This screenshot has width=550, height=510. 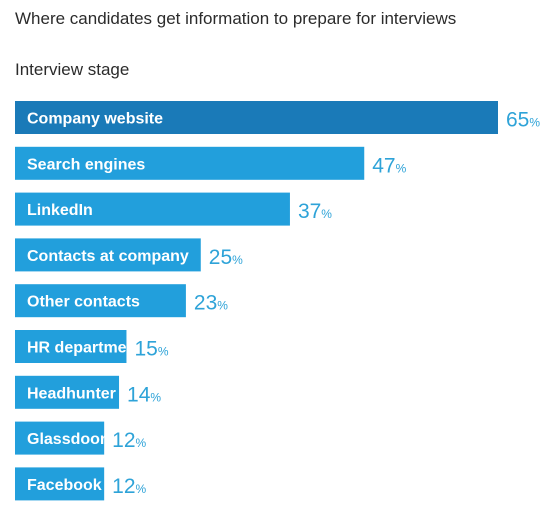 I want to click on bar-label: LinkedIn, so click(x=60, y=210).